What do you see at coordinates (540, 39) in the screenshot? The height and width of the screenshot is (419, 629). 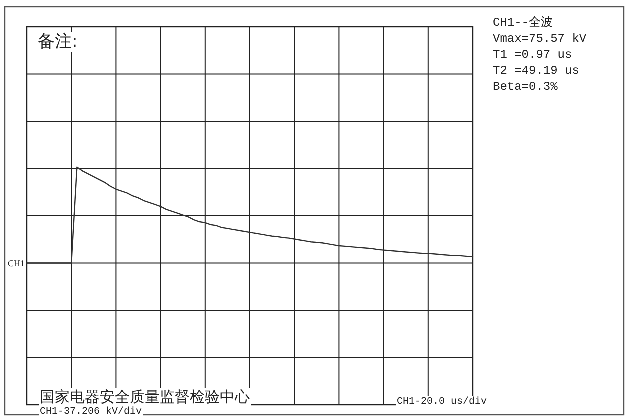 I see `text: Vmax=75.57 kV` at bounding box center [540, 39].